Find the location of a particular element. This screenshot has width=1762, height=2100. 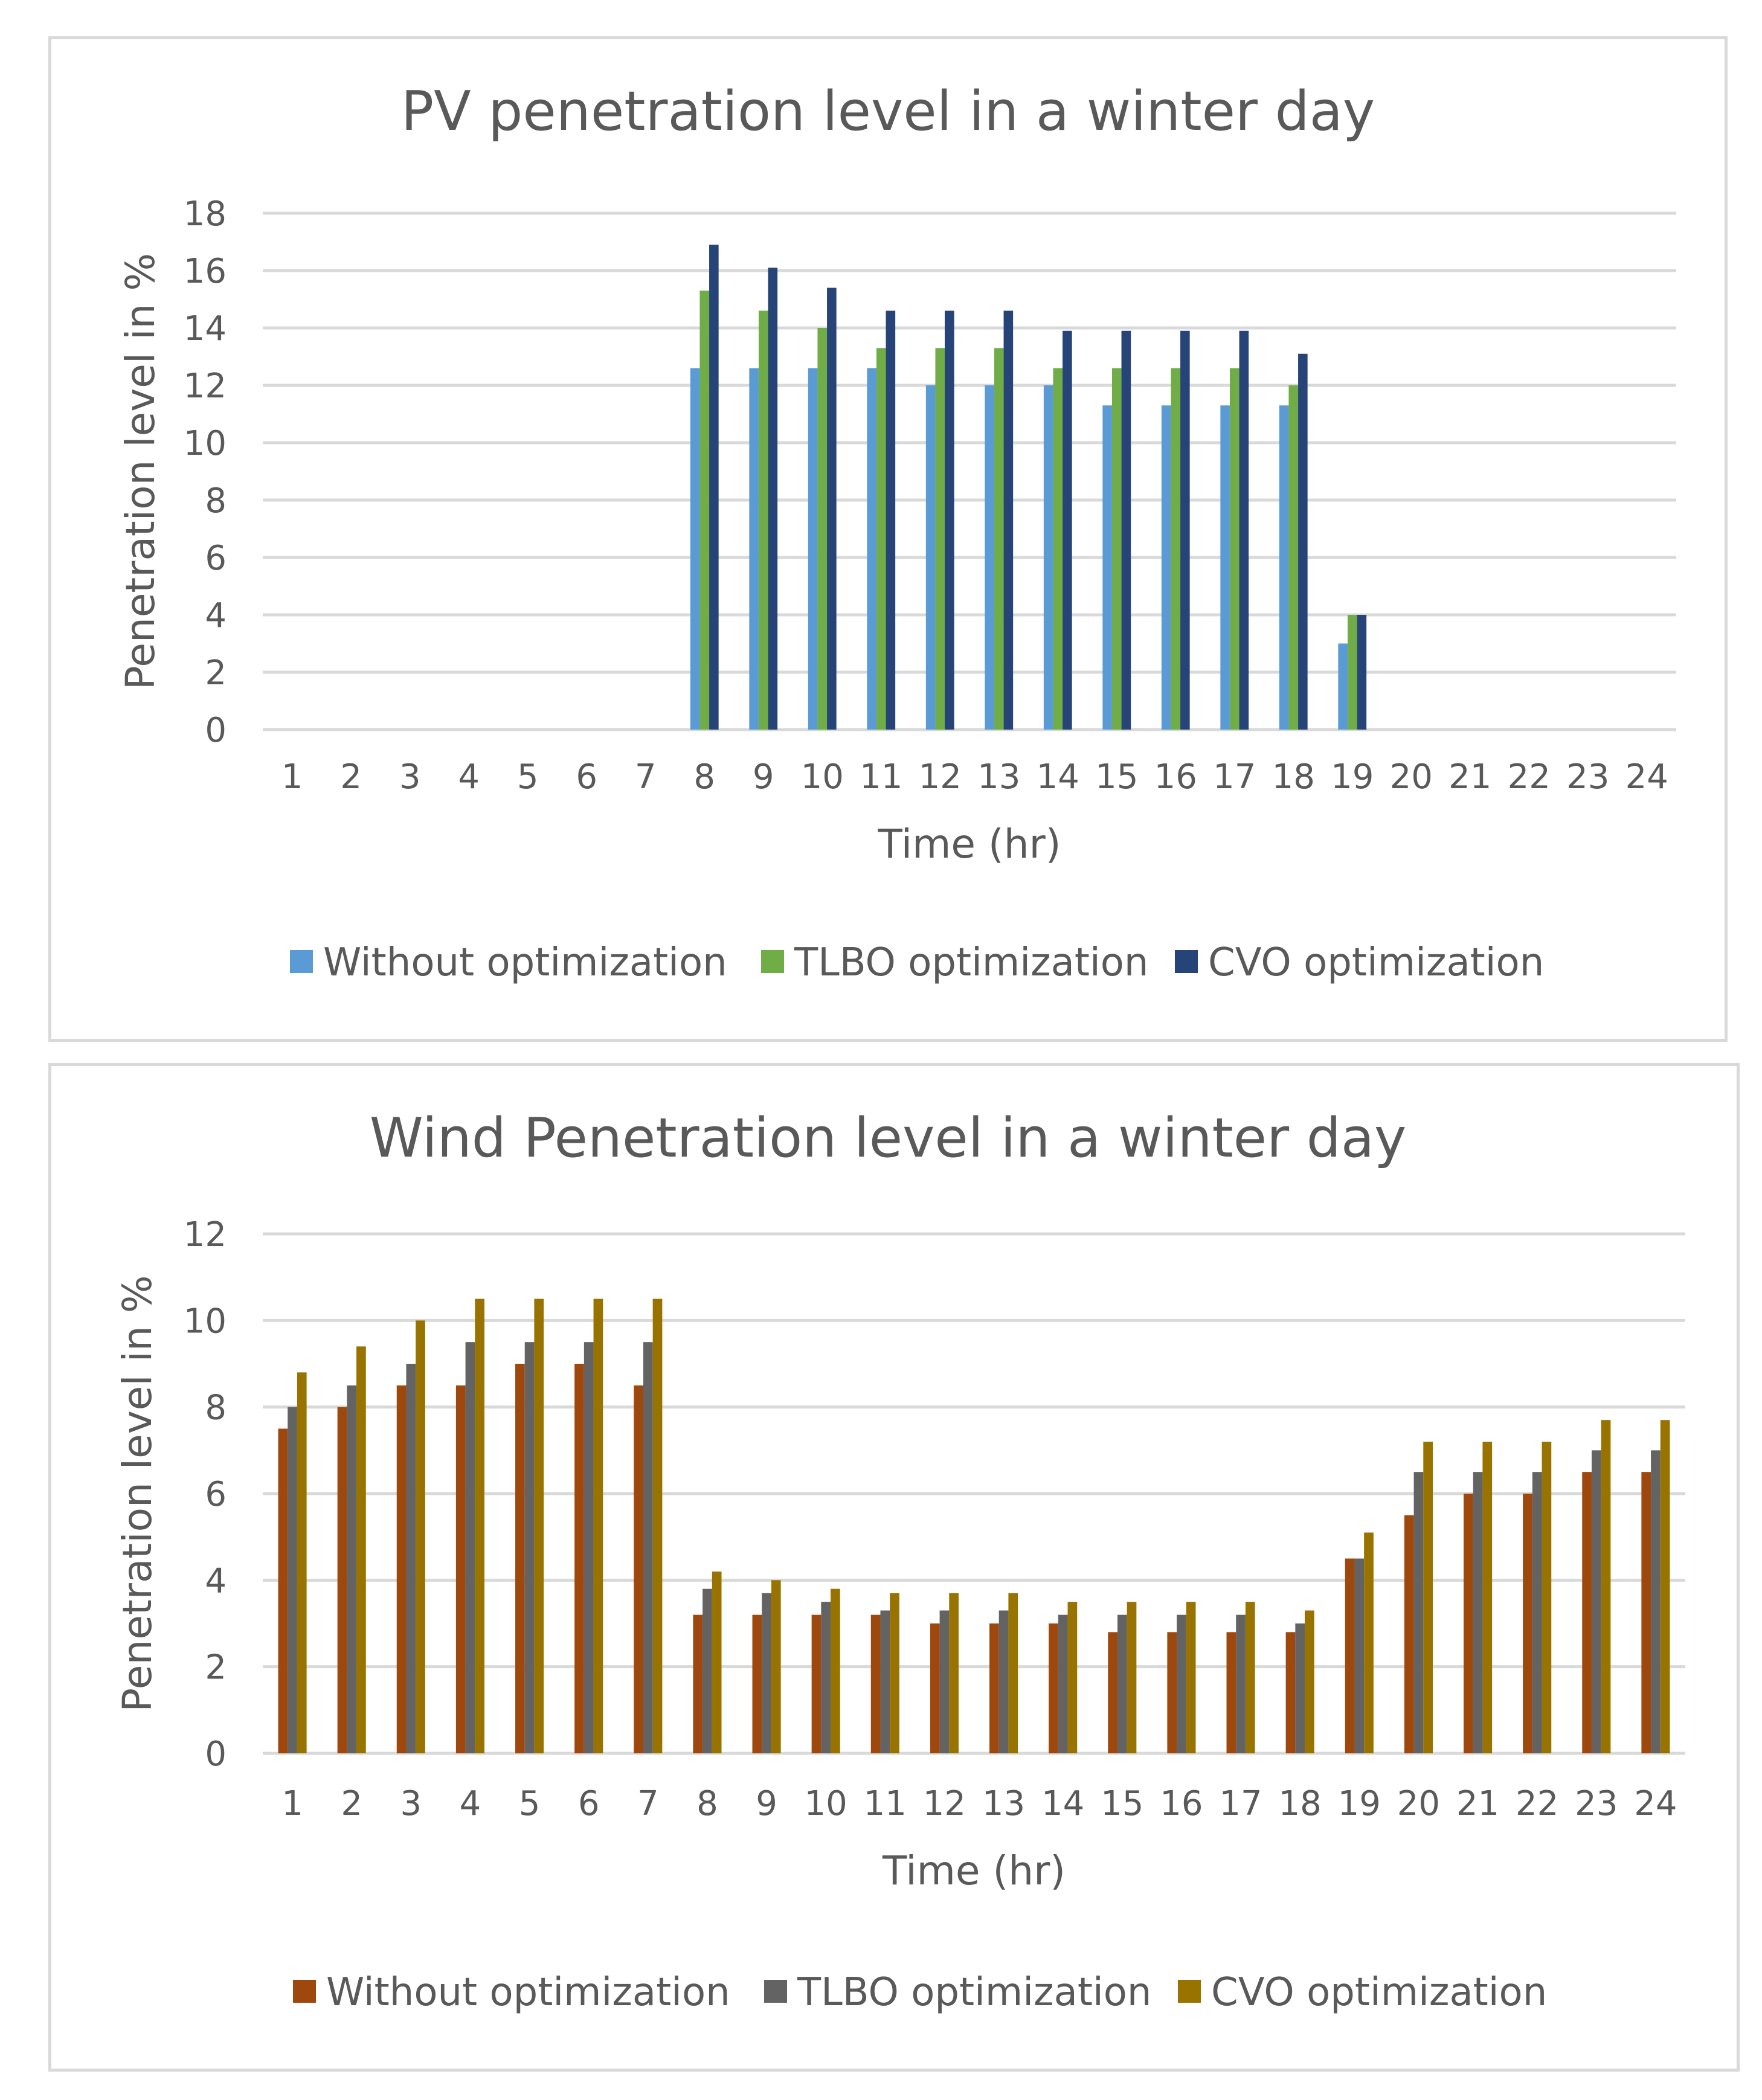

pv-x-tick-label: 21 is located at coordinates (1470, 777).